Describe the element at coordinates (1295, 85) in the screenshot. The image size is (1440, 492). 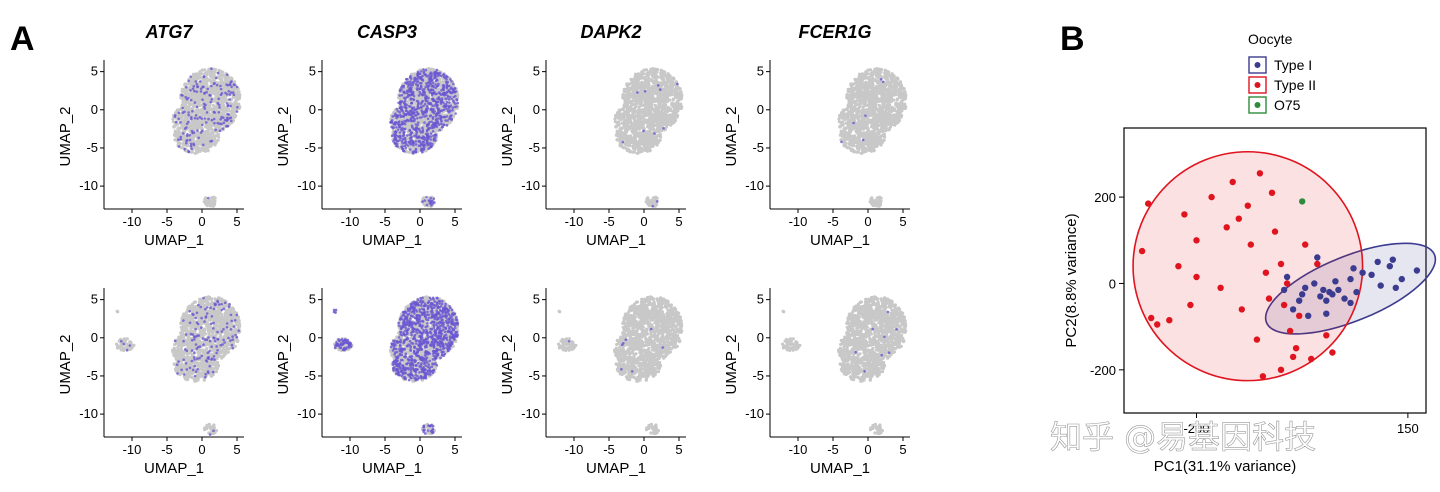
I see `legend-entry: Type II` at that location.